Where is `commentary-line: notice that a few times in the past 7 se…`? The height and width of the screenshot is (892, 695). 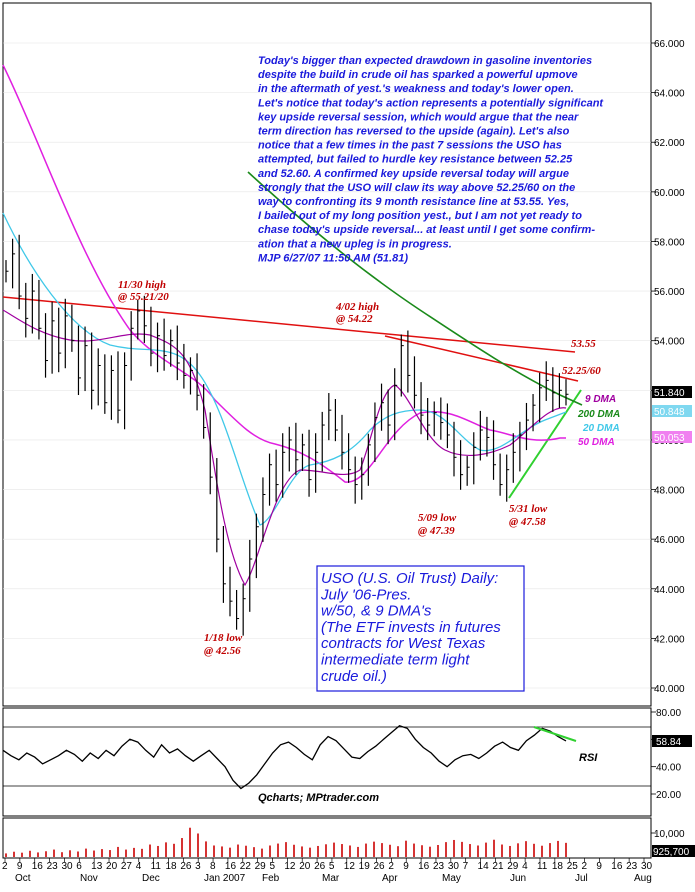
commentary-line: notice that a few times in the past 7 se… is located at coordinates (410, 146).